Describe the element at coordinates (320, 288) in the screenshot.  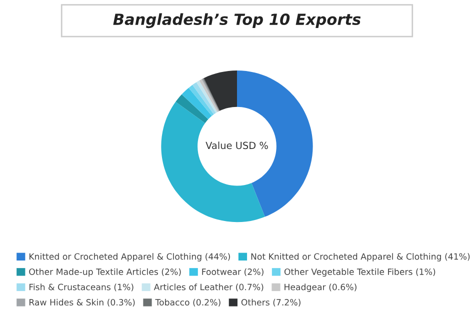
I see `legend-label: Headgear (0.6%)` at that location.